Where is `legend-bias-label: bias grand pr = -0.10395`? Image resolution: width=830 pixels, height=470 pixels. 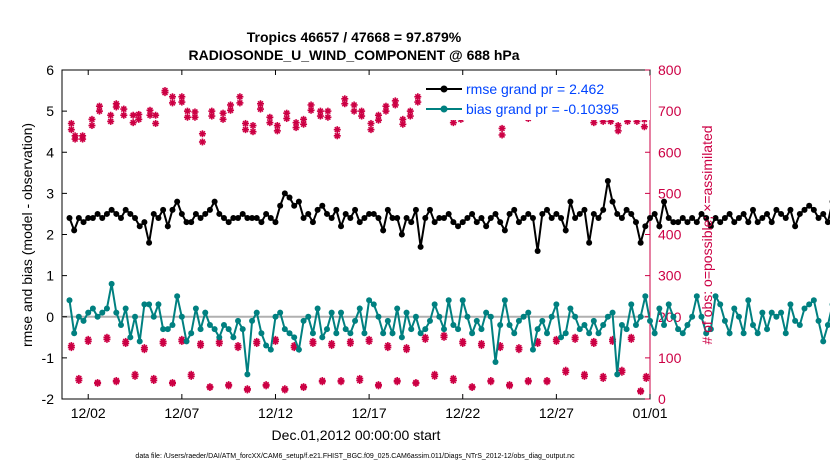
legend-bias-label: bias grand pr = -0.10395 is located at coordinates (542, 109).